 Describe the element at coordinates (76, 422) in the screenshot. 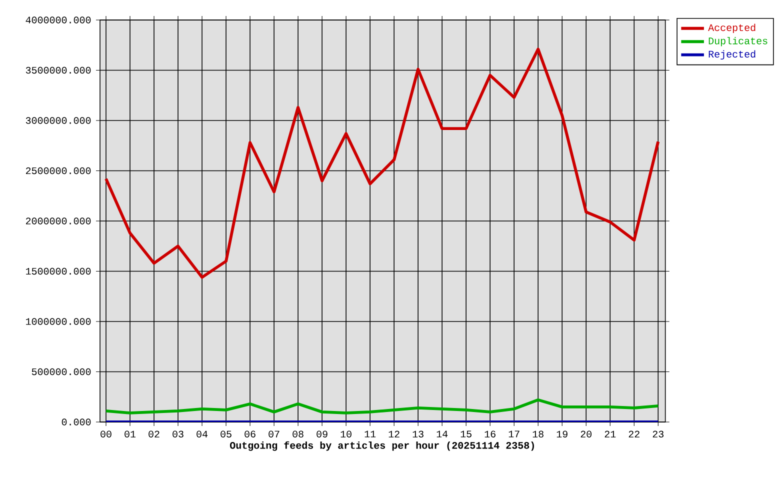

I see `y-tick-label: 0.000` at that location.